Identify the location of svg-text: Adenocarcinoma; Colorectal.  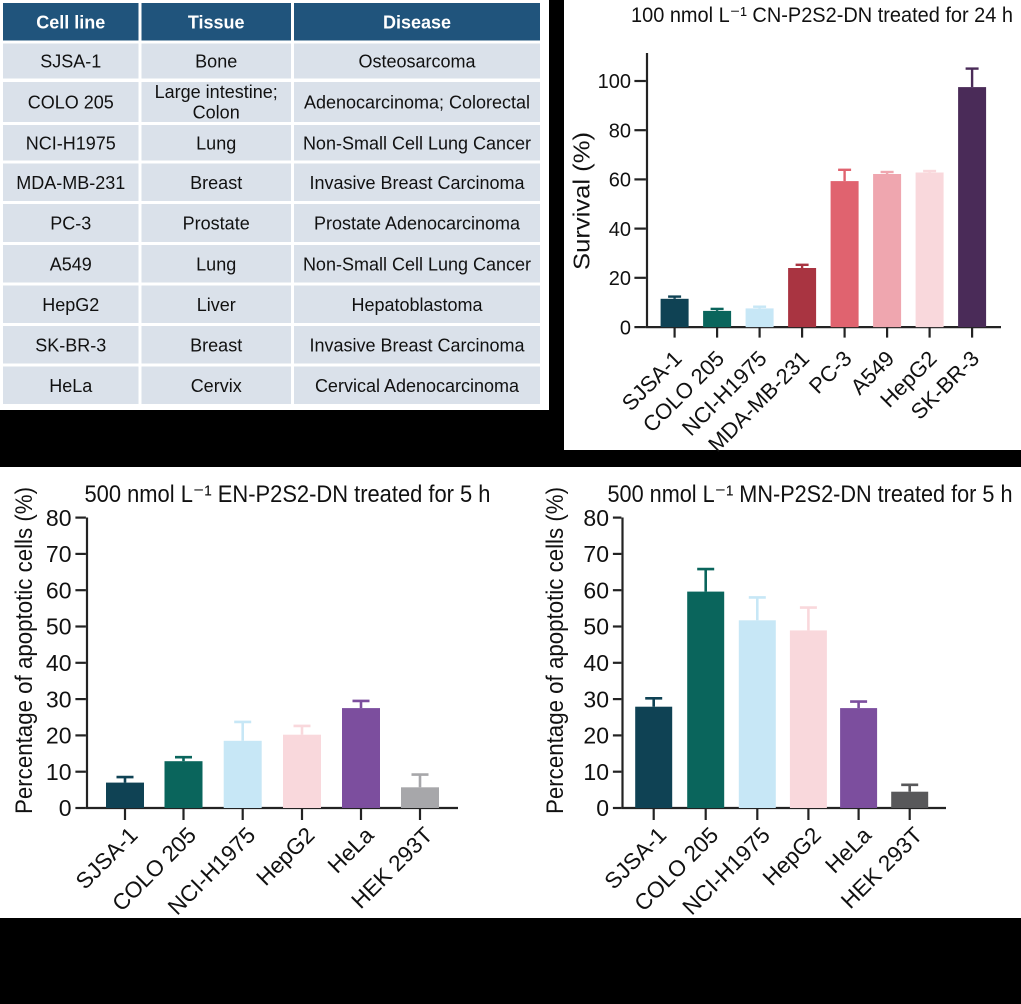
(417, 103).